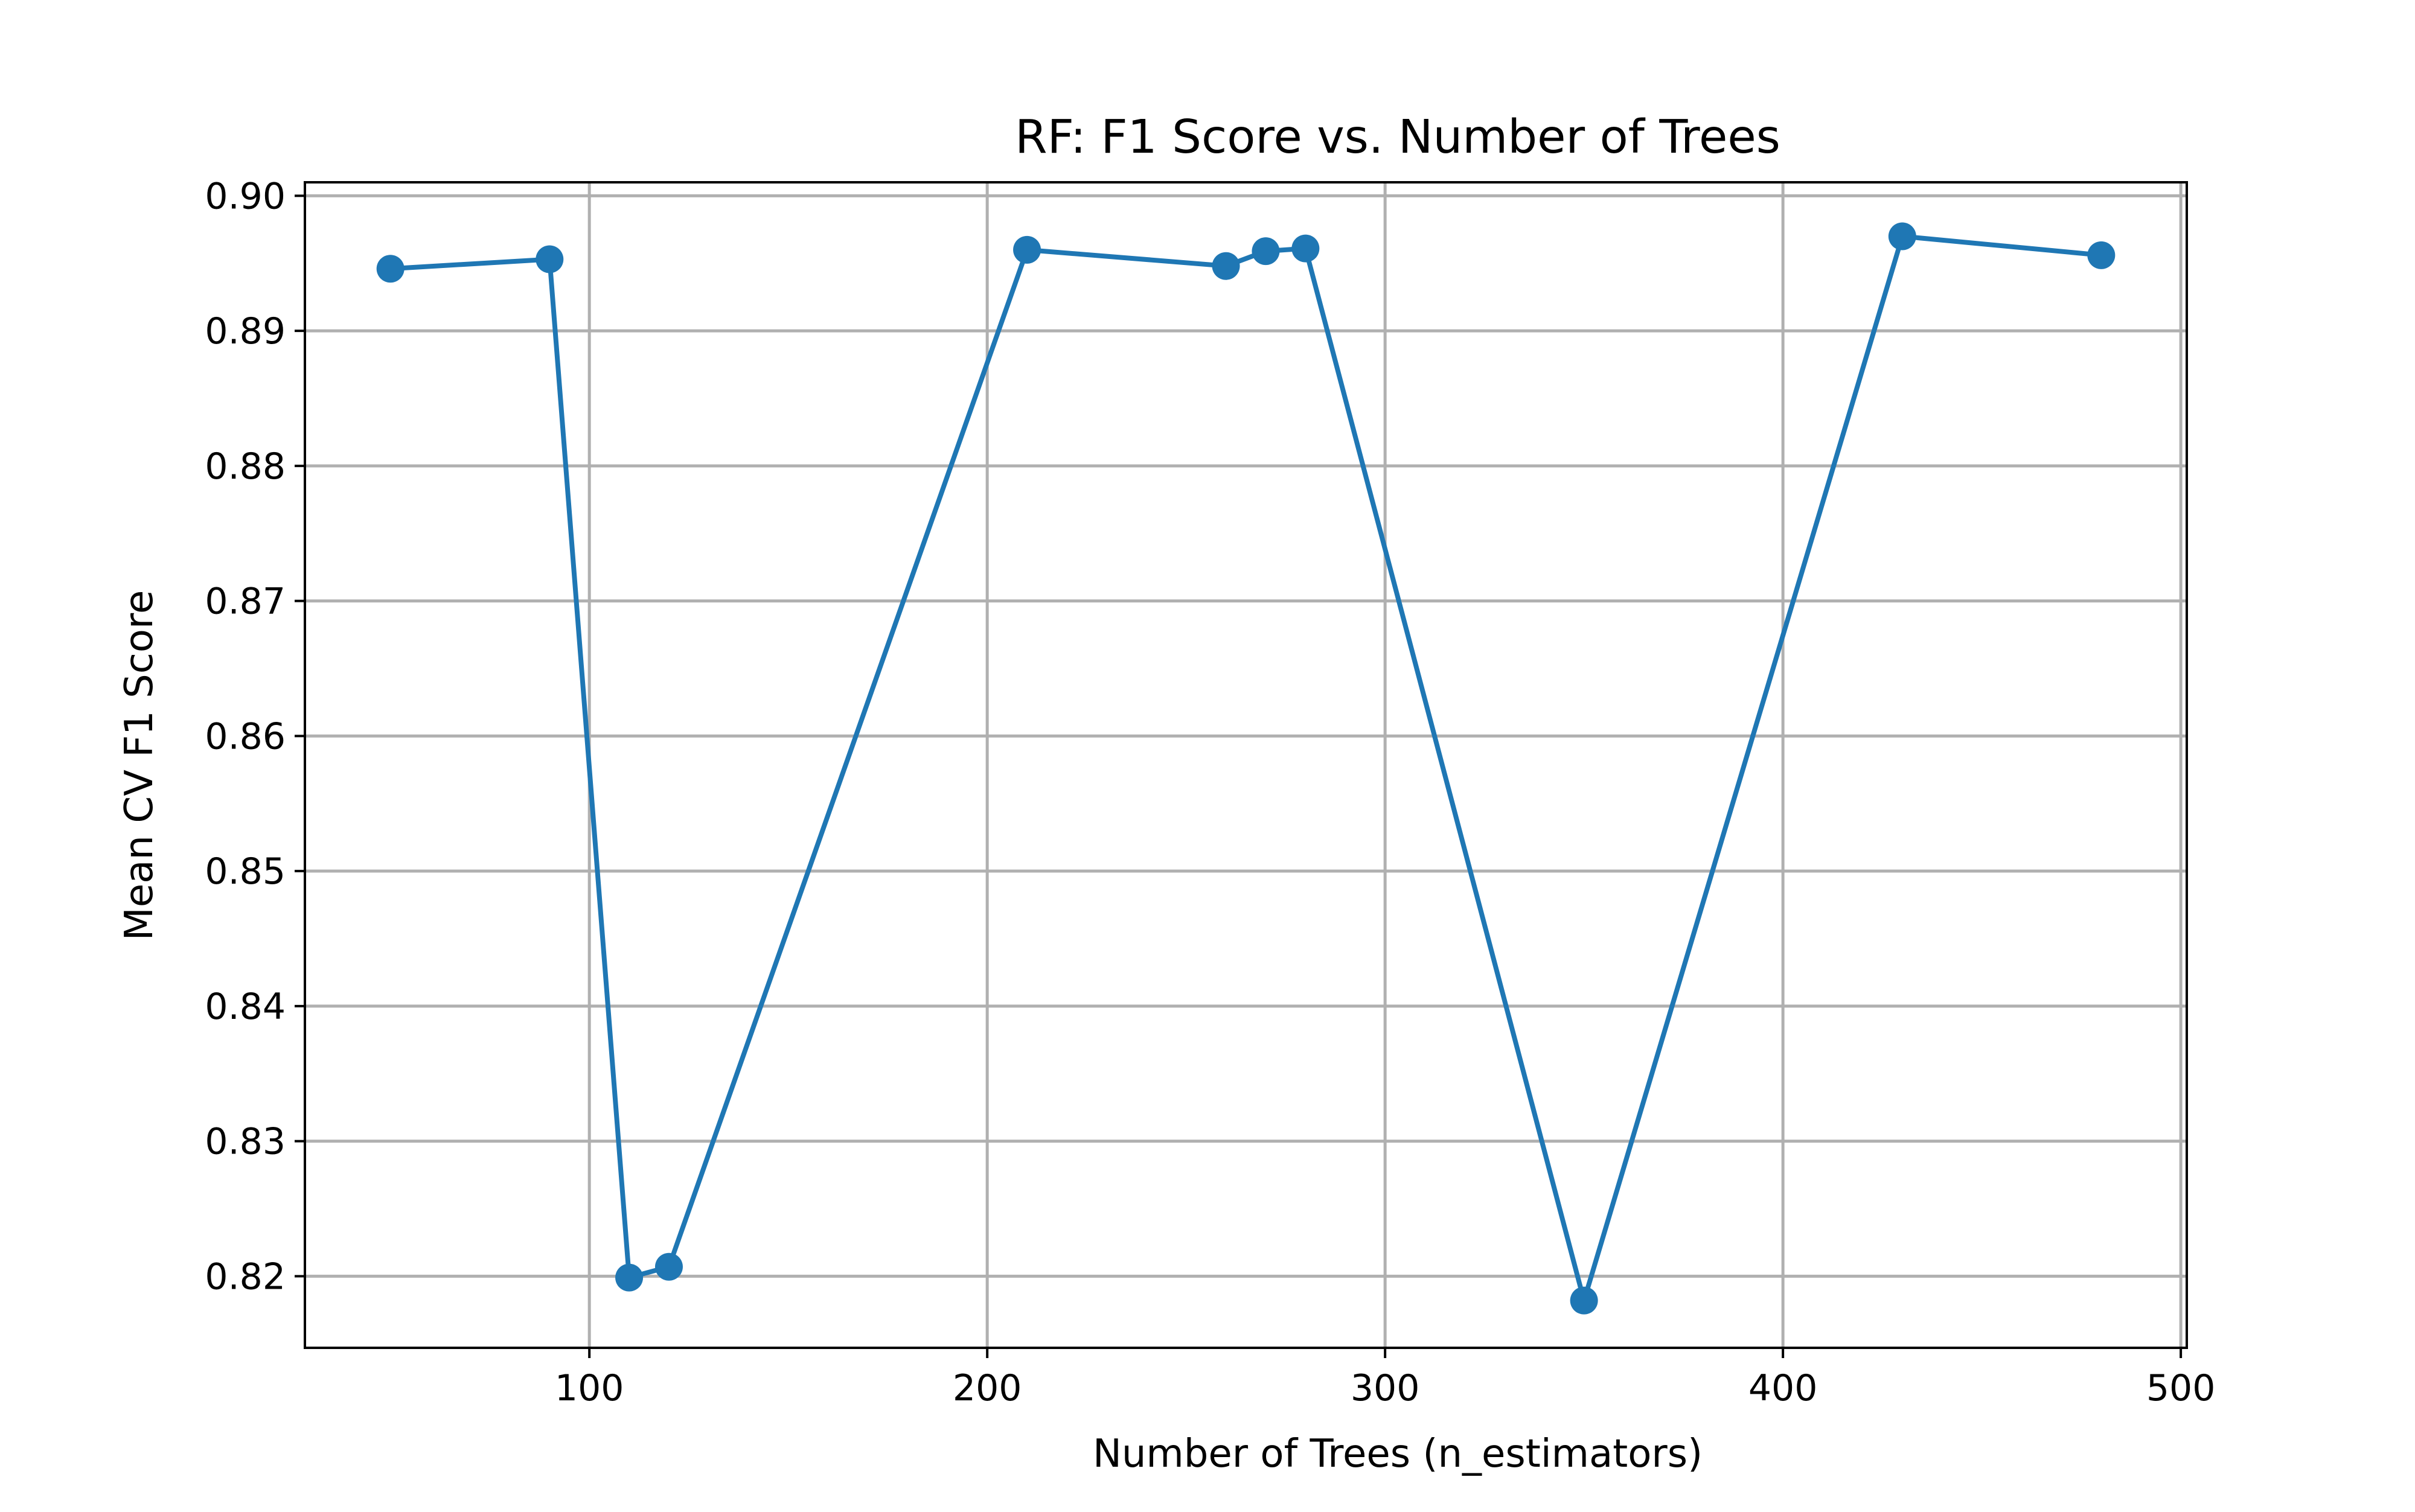 The height and width of the screenshot is (1512, 2415). I want to click on x-tick-label: 100, so click(590, 1388).